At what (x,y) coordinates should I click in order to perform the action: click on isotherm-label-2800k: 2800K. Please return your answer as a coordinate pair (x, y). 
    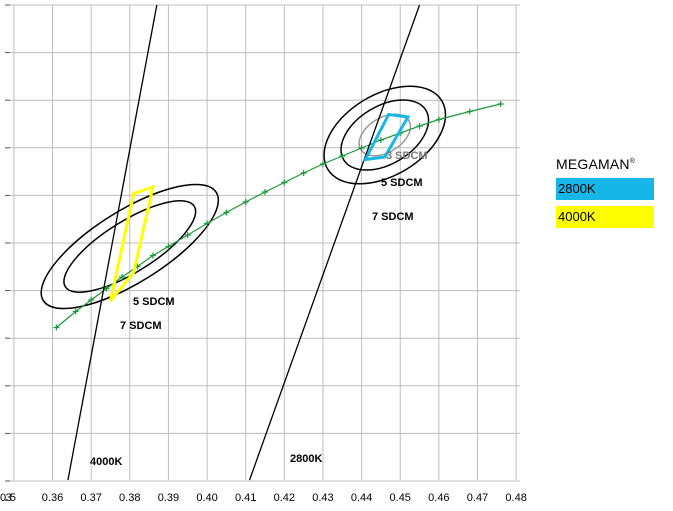
    Looking at the image, I should click on (306, 459).